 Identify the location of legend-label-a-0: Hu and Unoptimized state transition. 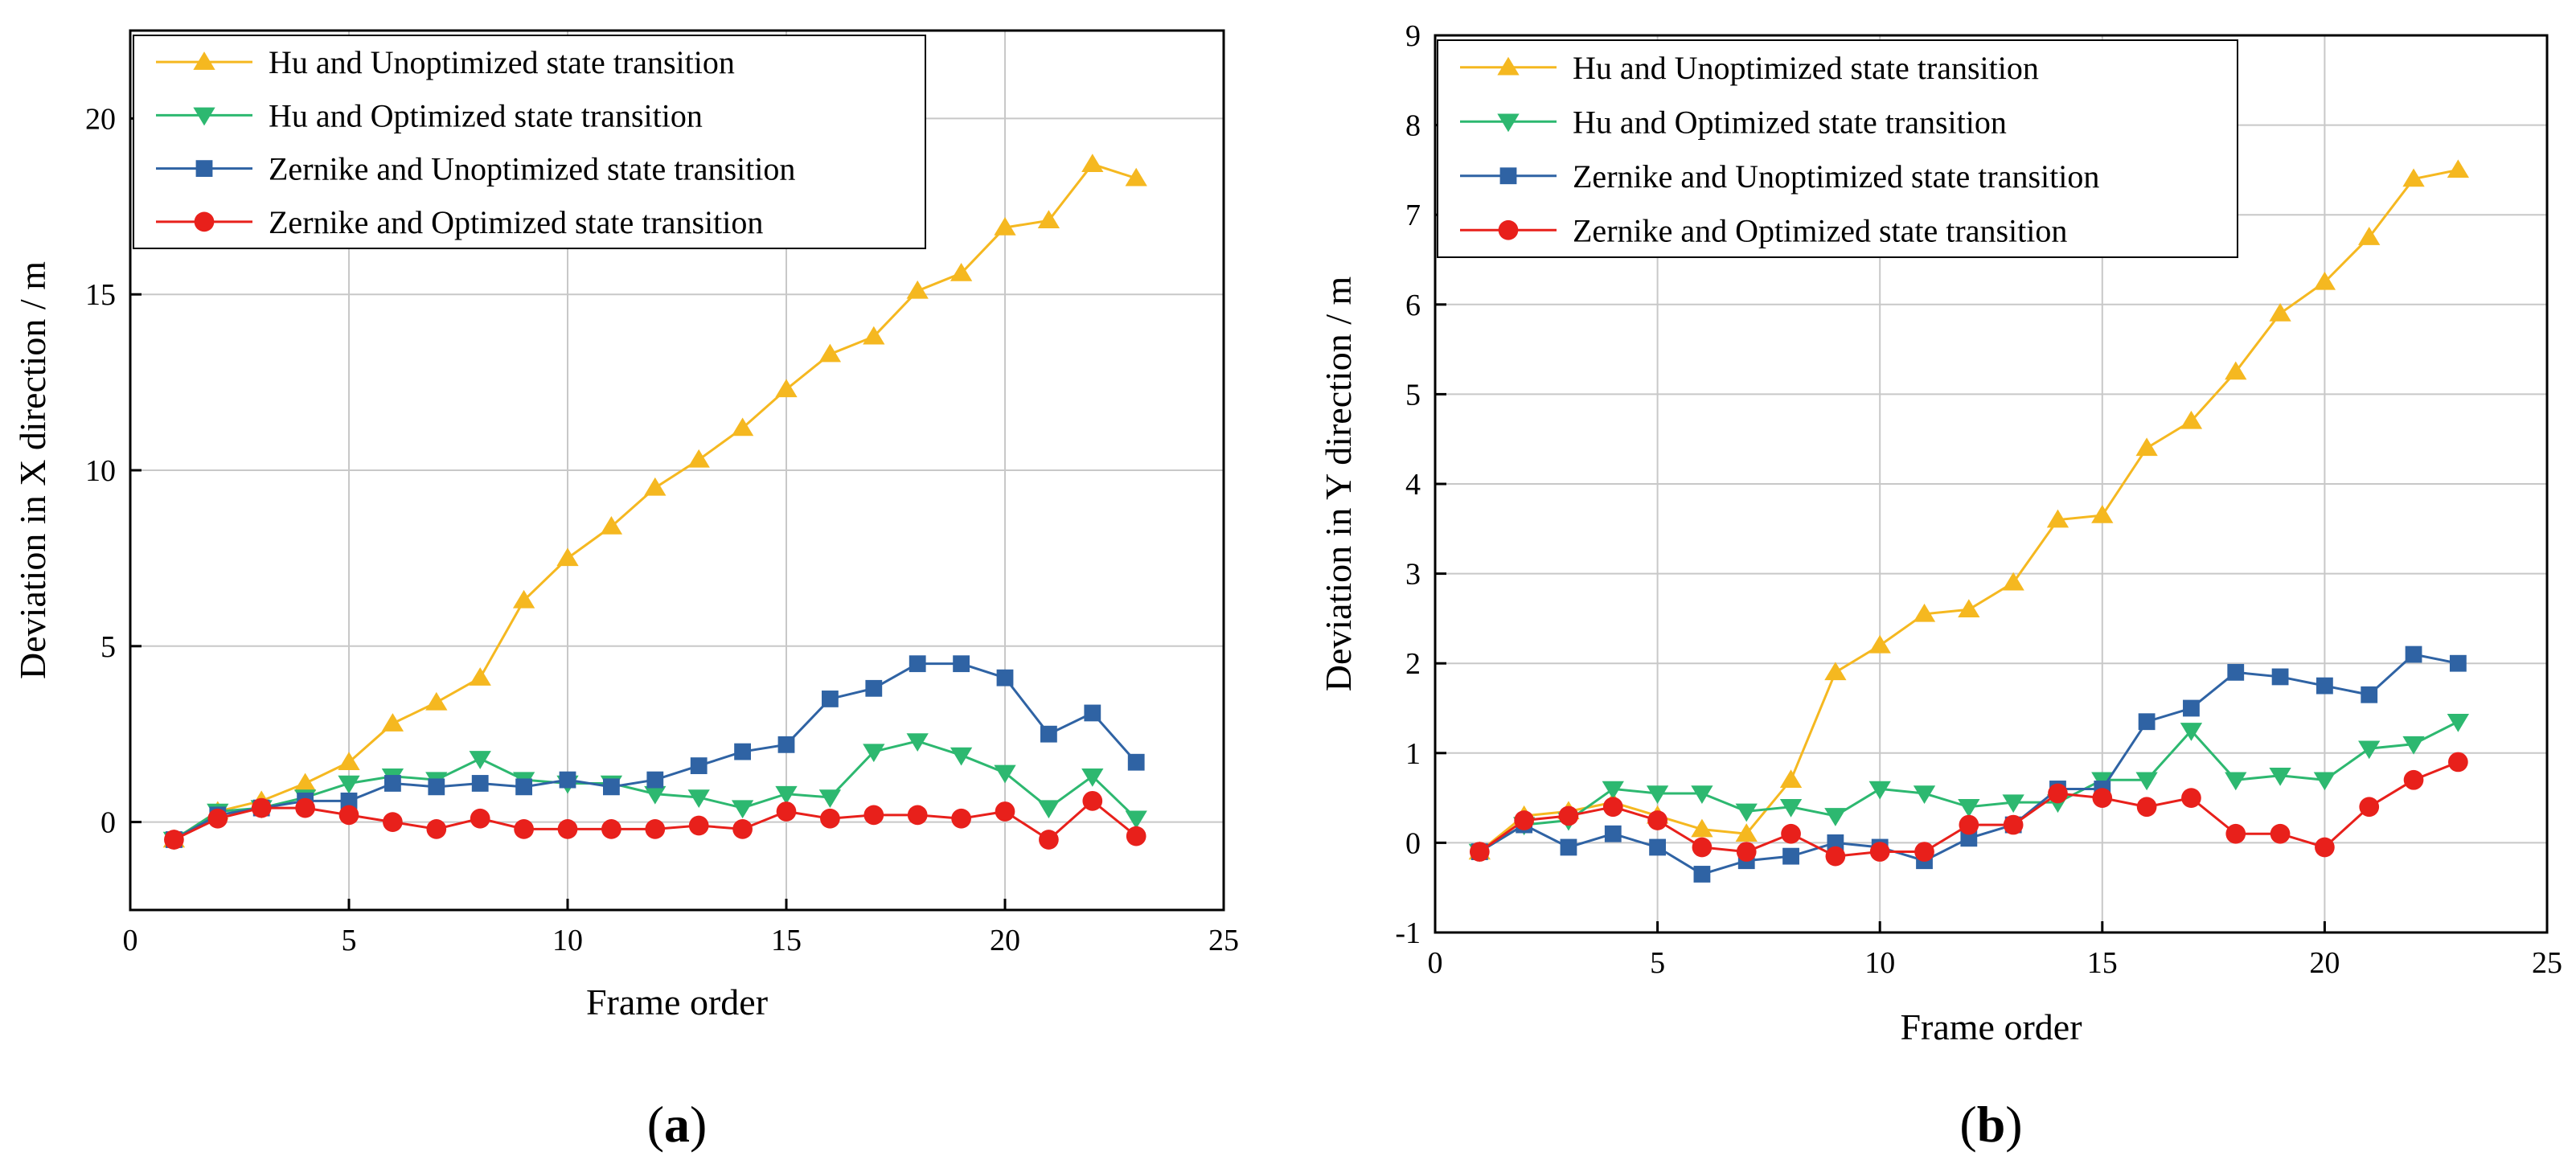
(502, 62).